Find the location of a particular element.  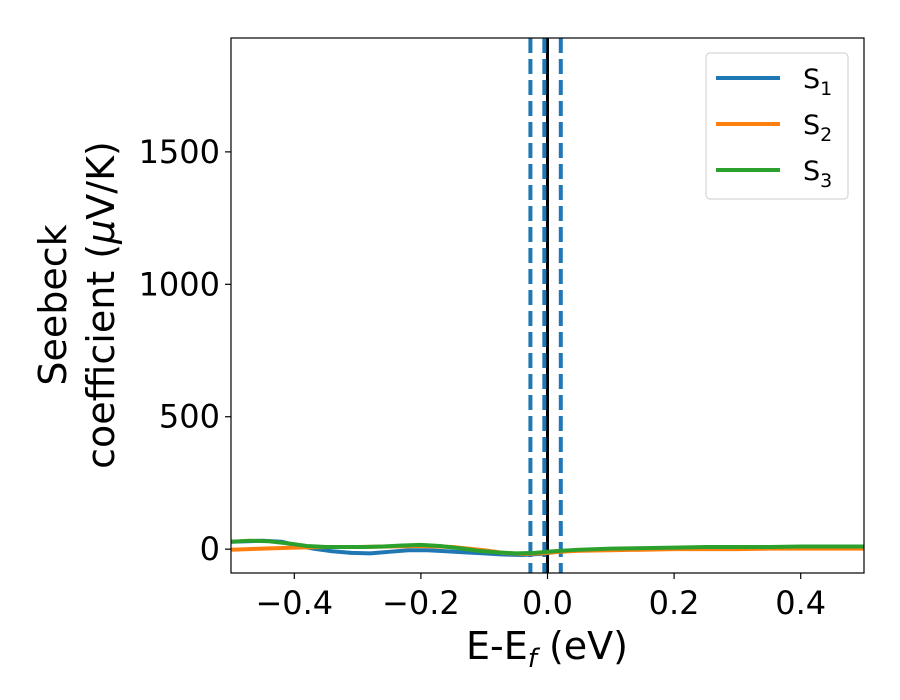

y-axis-title: Seebeck coefficient (μV/K) is located at coordinates (77, 305).